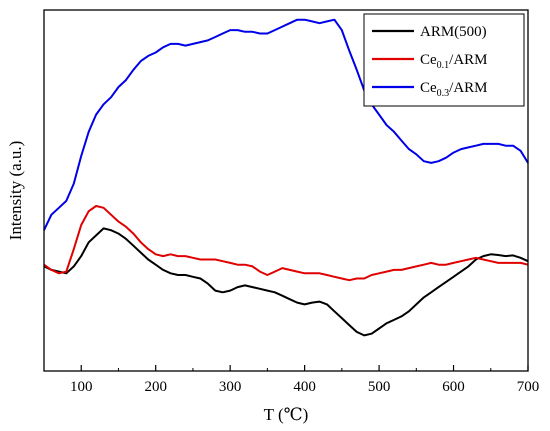  Describe the element at coordinates (453, 32) in the screenshot. I see `legend-label-1: ARM(500)` at that location.